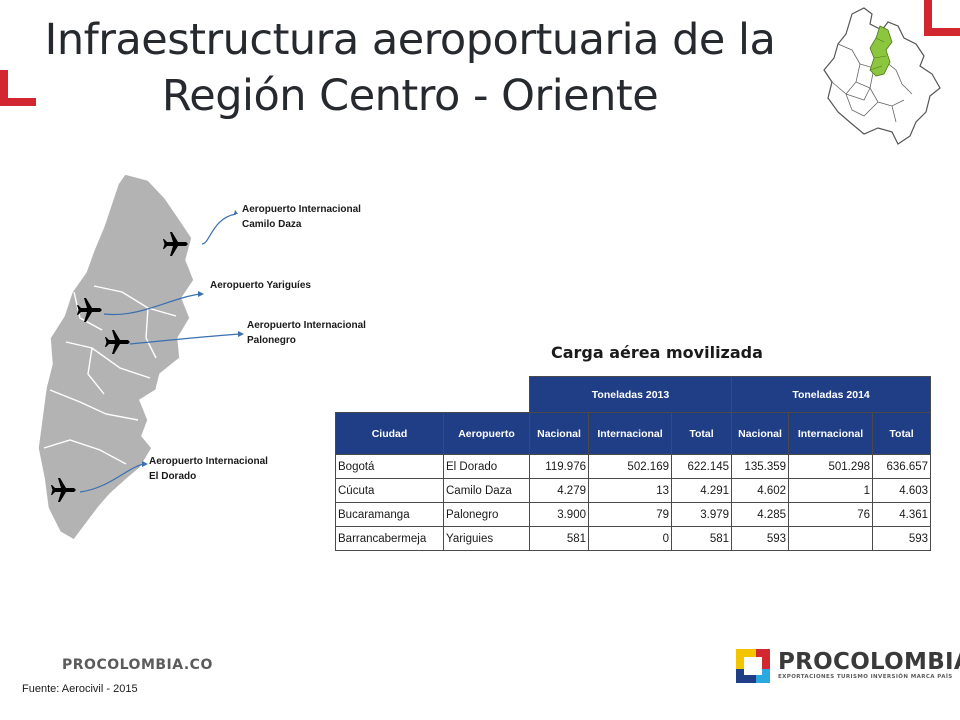  Describe the element at coordinates (630, 490) in the screenshot. I see `table-cell: 13` at that location.